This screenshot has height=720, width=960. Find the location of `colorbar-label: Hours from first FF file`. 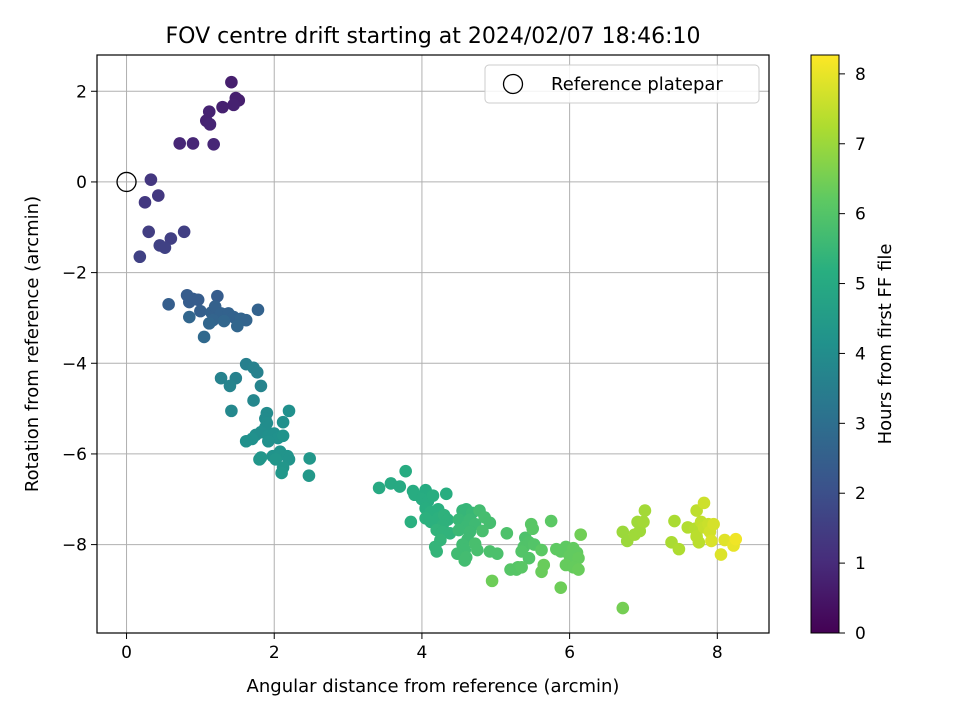

colorbar-label: Hours from first FF file is located at coordinates (885, 344).